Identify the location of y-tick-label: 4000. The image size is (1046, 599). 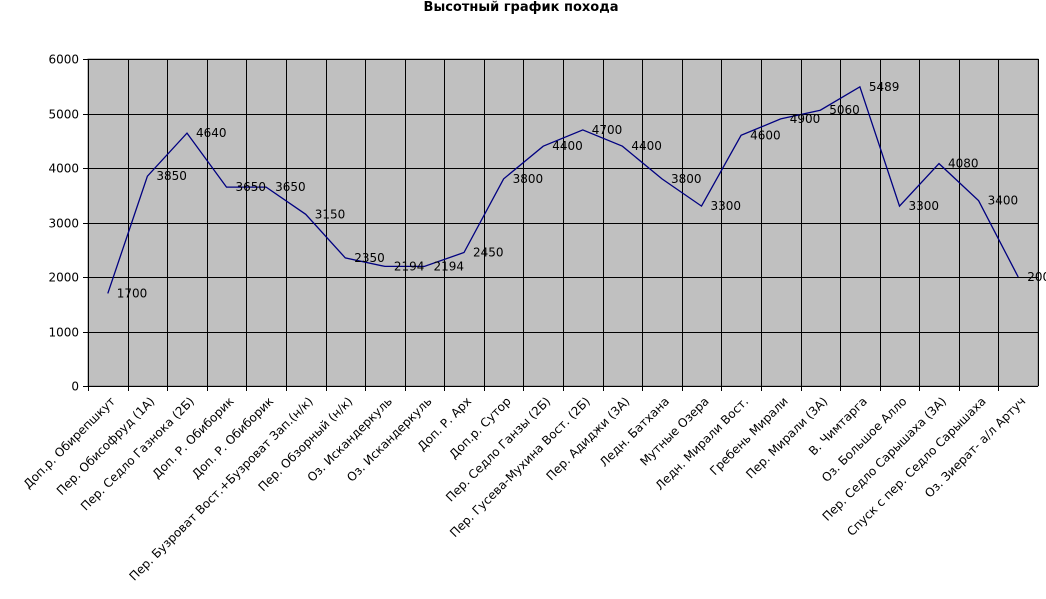
(63, 169).